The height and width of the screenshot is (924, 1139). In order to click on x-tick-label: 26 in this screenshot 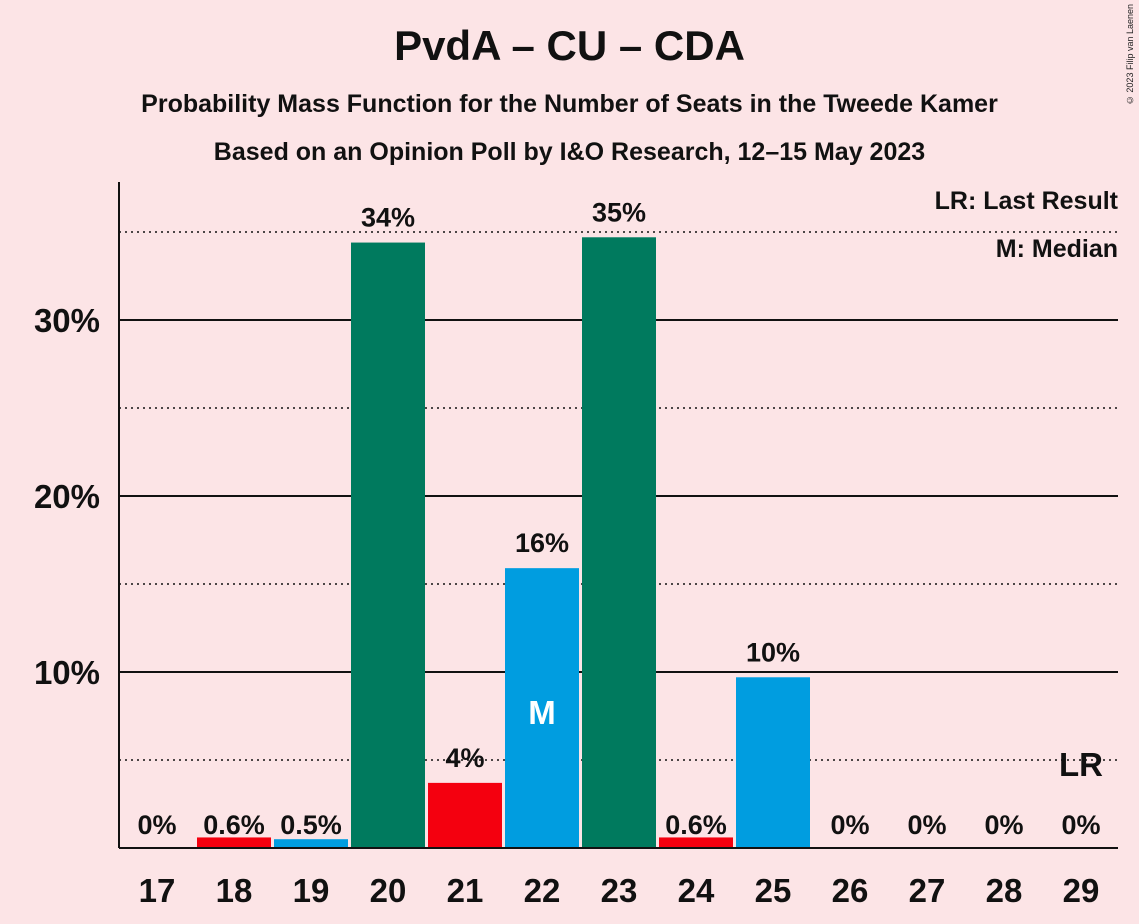, I will do `click(850, 890)`.